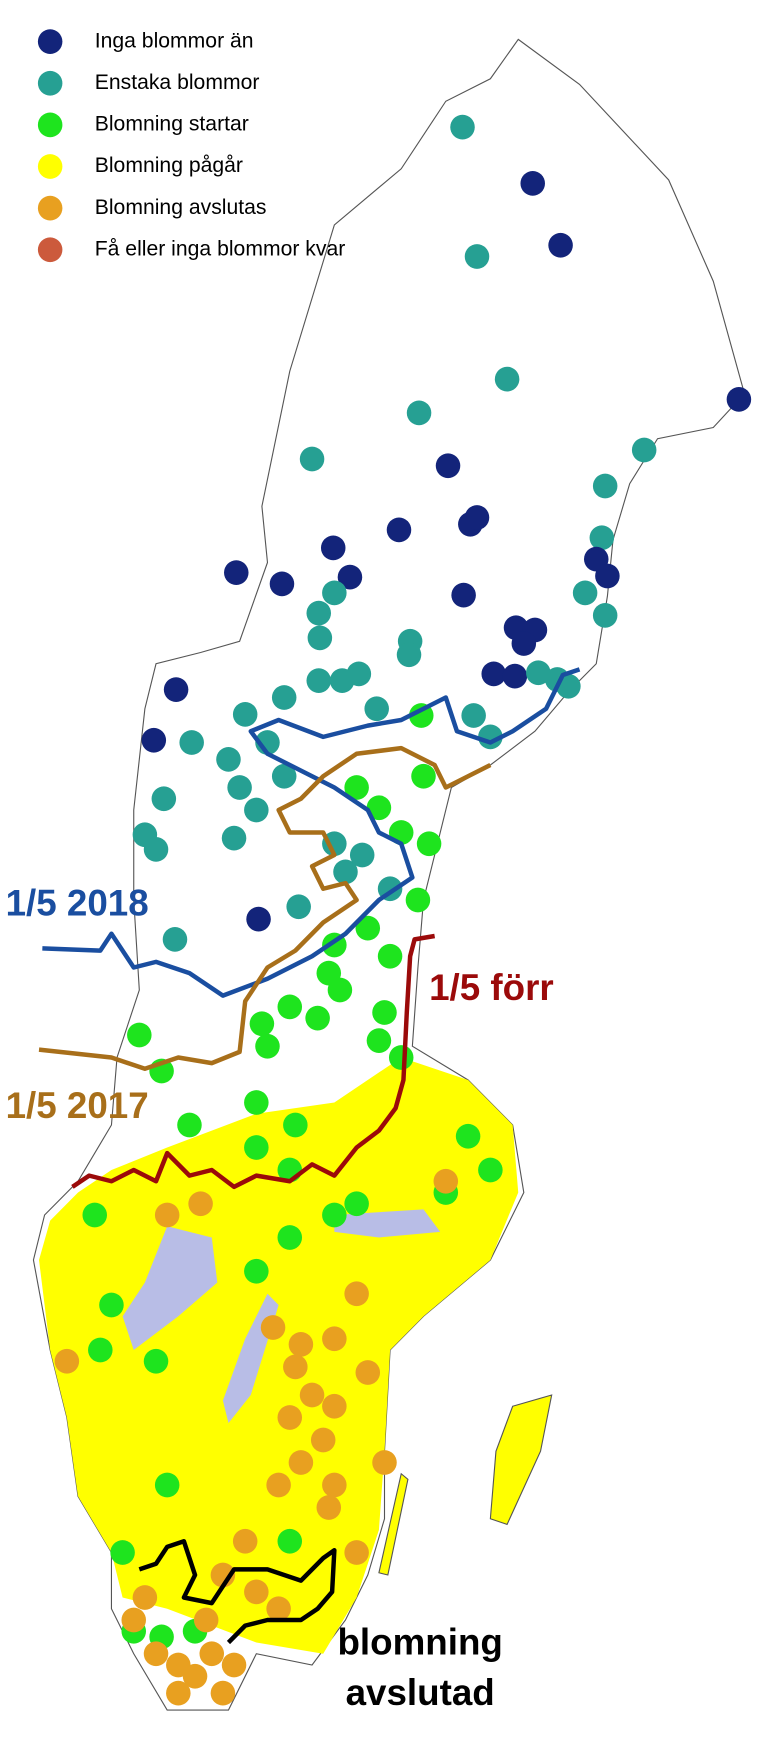  What do you see at coordinates (181, 207) in the screenshot?
I see `legend-label: Blomning avslutas` at bounding box center [181, 207].